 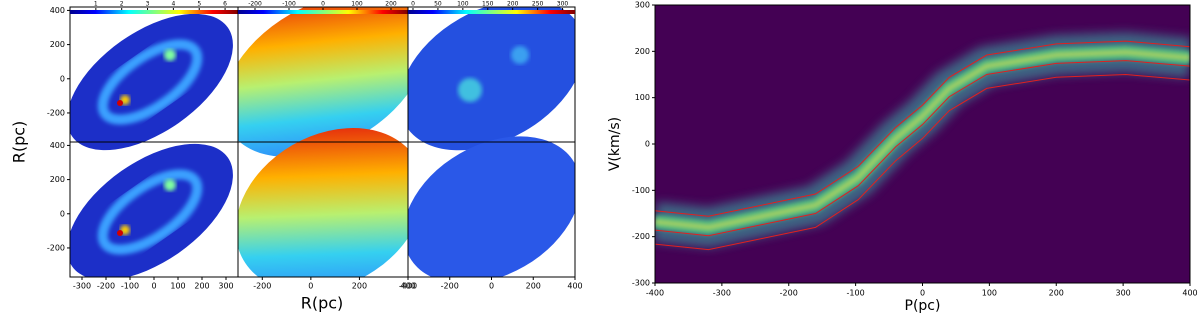 I want to click on colorbar-tick-label: 1, so click(x=96, y=4).